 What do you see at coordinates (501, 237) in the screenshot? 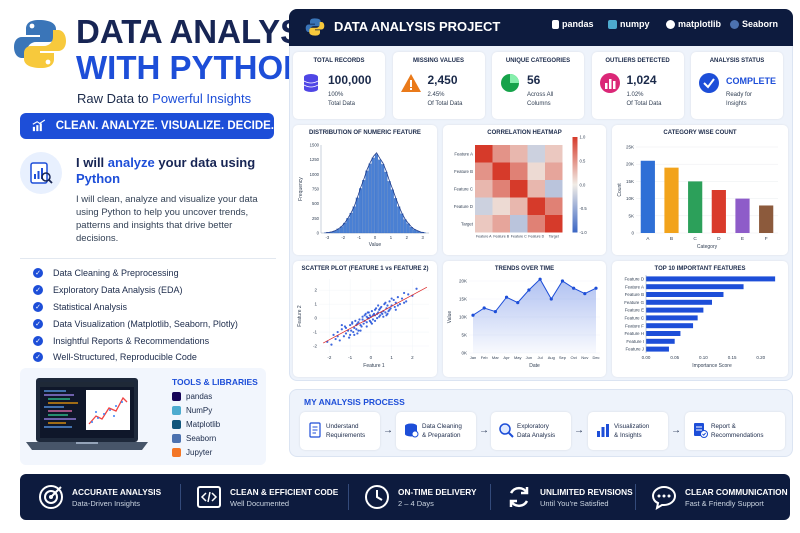
I see `col-label: Feature B` at bounding box center [501, 237].